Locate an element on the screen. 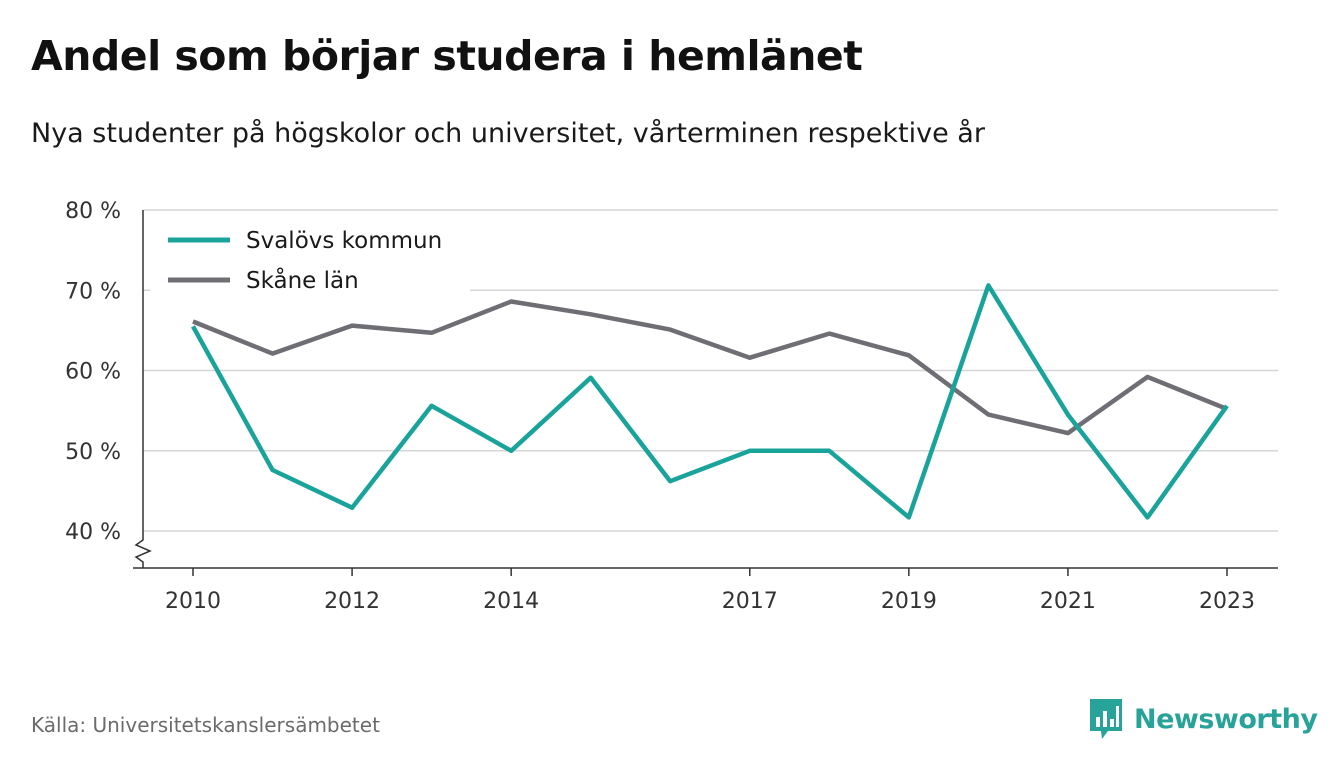  x-tick-label: 2012 is located at coordinates (352, 601).